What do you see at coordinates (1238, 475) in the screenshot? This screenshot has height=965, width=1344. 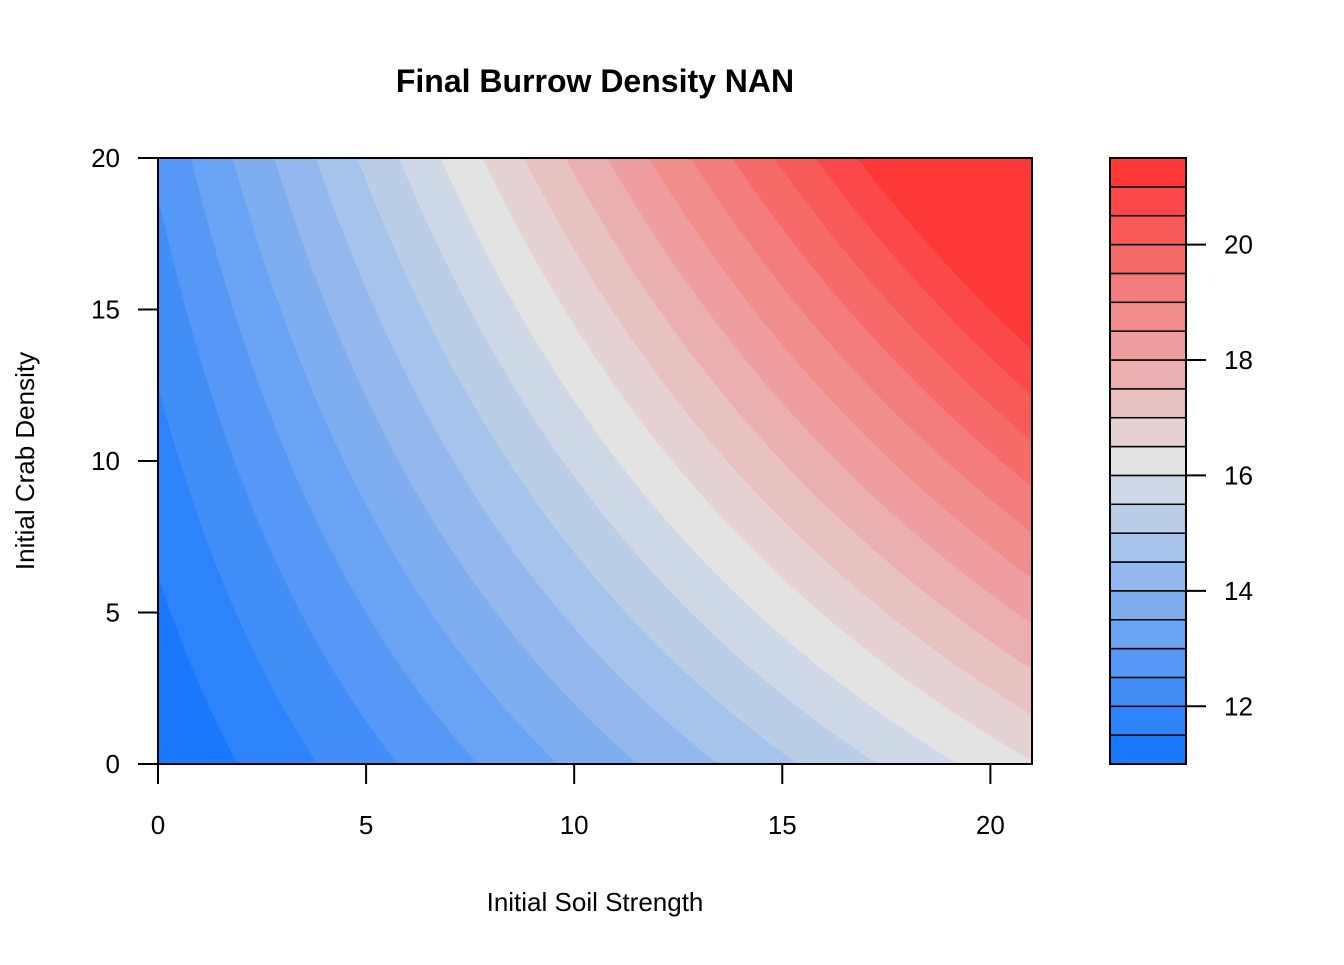 I see `legend-tick-label: 16` at bounding box center [1238, 475].